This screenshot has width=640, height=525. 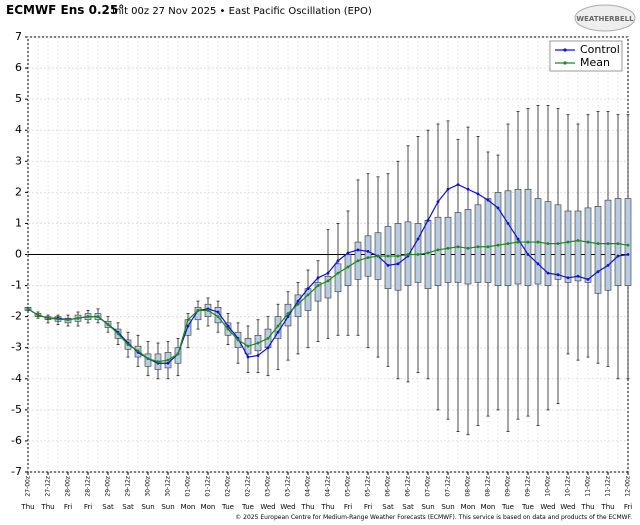 I want to click on x-tick-label: 03-12z, so click(x=288, y=486).